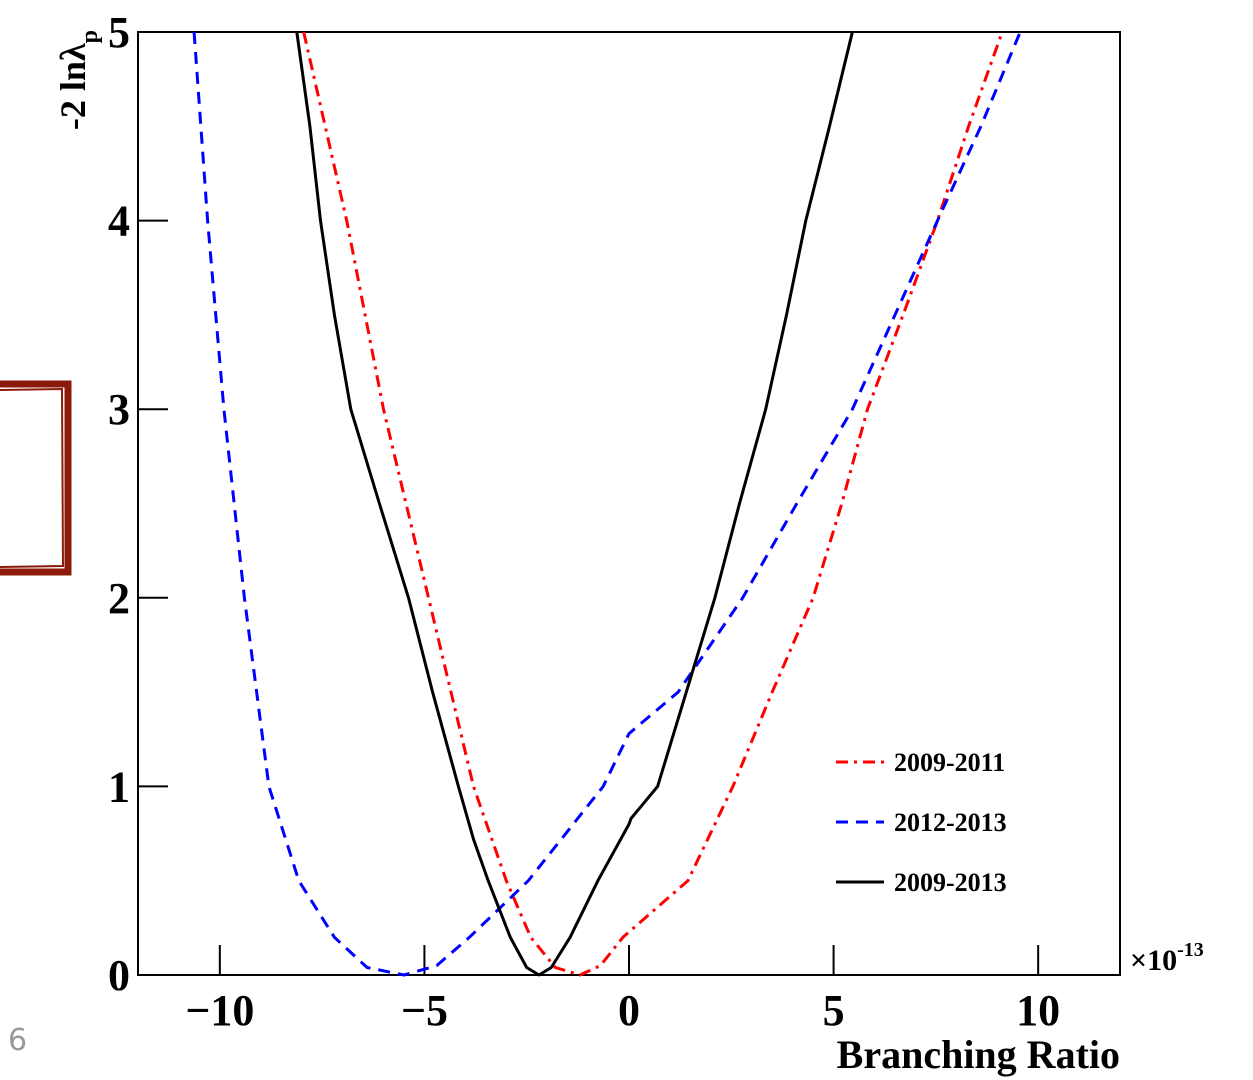  Describe the element at coordinates (949, 762) in the screenshot. I see `legend-label: 2009-2011` at that location.